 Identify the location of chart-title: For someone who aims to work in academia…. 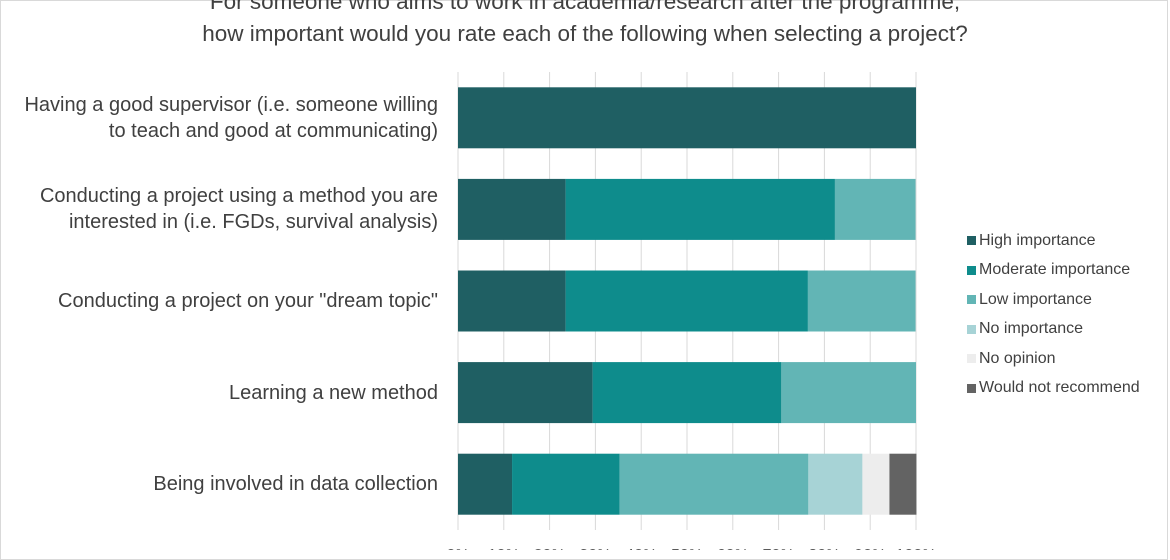
(585, 25).